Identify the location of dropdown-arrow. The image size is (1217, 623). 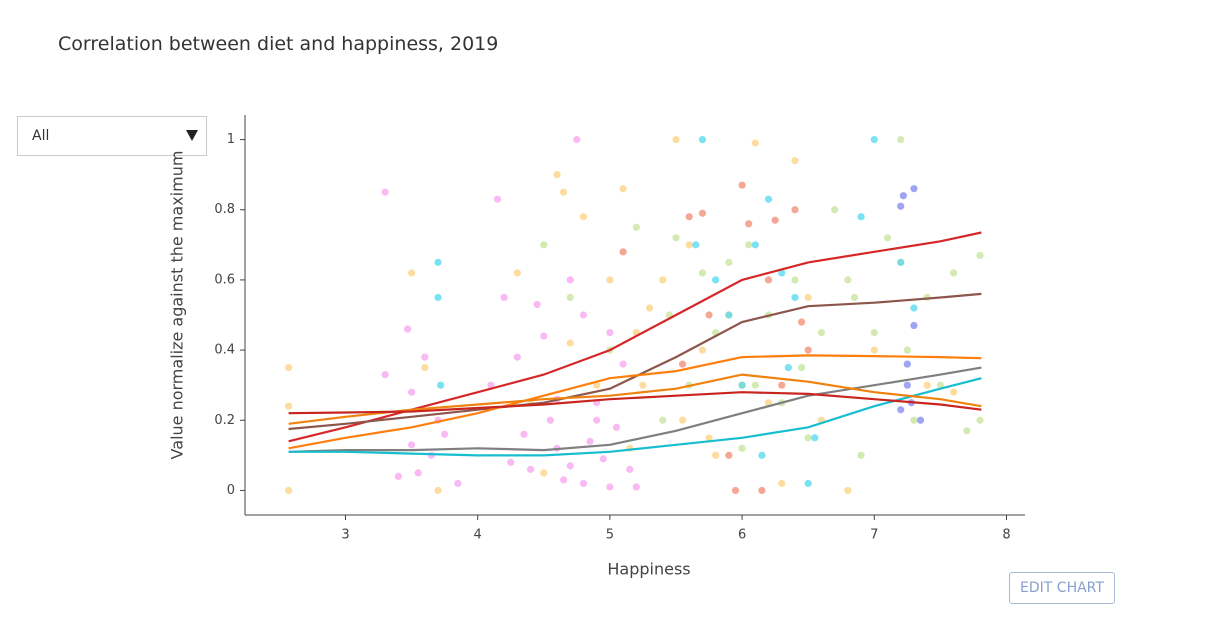
(192, 135).